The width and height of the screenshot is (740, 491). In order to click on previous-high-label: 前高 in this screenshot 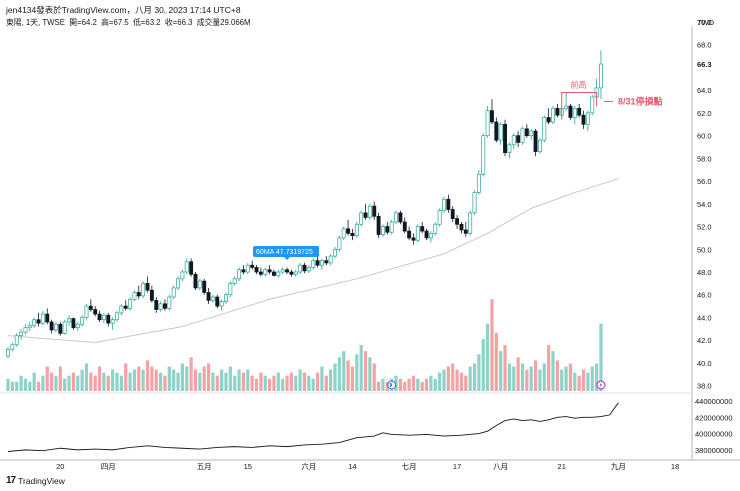, I will do `click(578, 84)`.